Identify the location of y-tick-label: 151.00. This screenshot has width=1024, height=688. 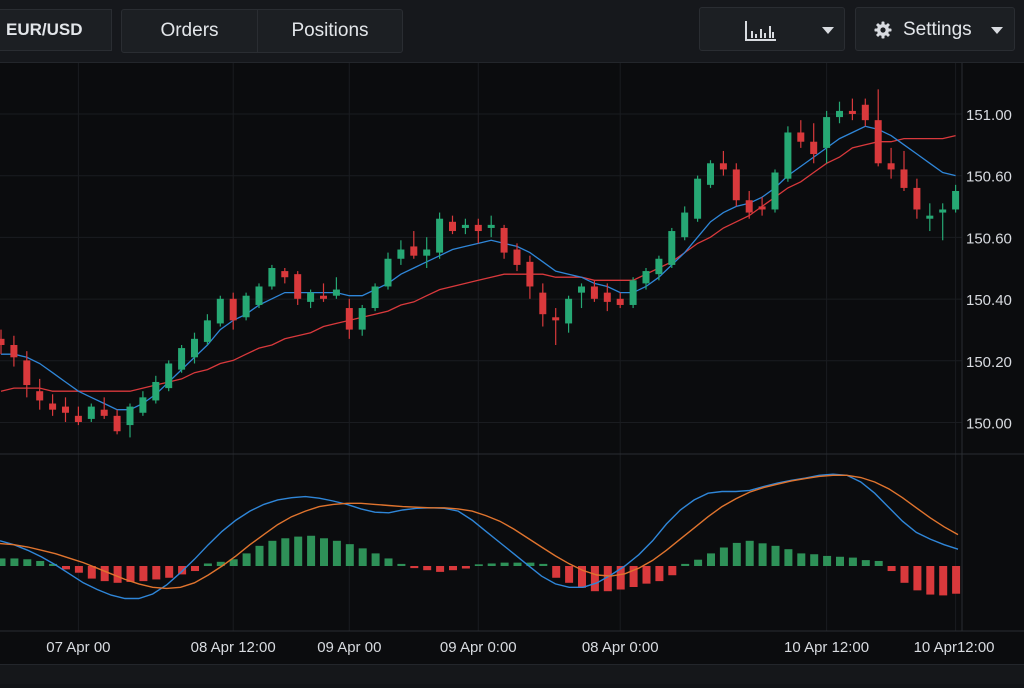
(989, 115).